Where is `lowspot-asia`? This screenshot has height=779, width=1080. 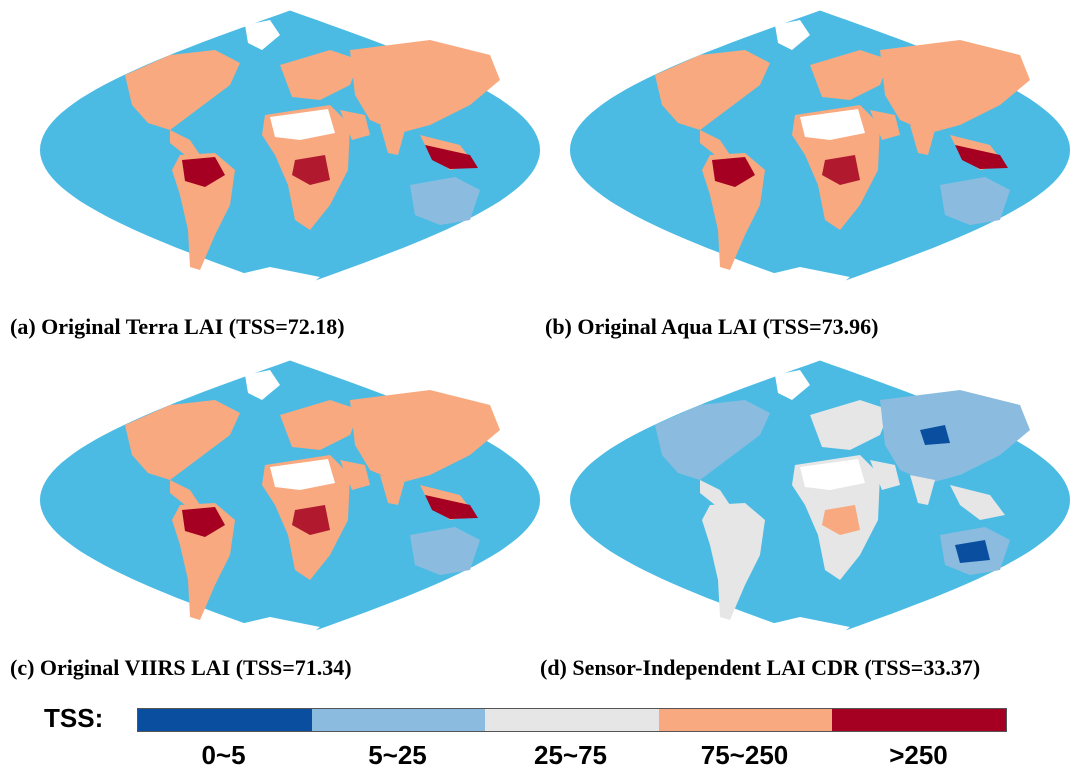
lowspot-asia is located at coordinates (935, 435).